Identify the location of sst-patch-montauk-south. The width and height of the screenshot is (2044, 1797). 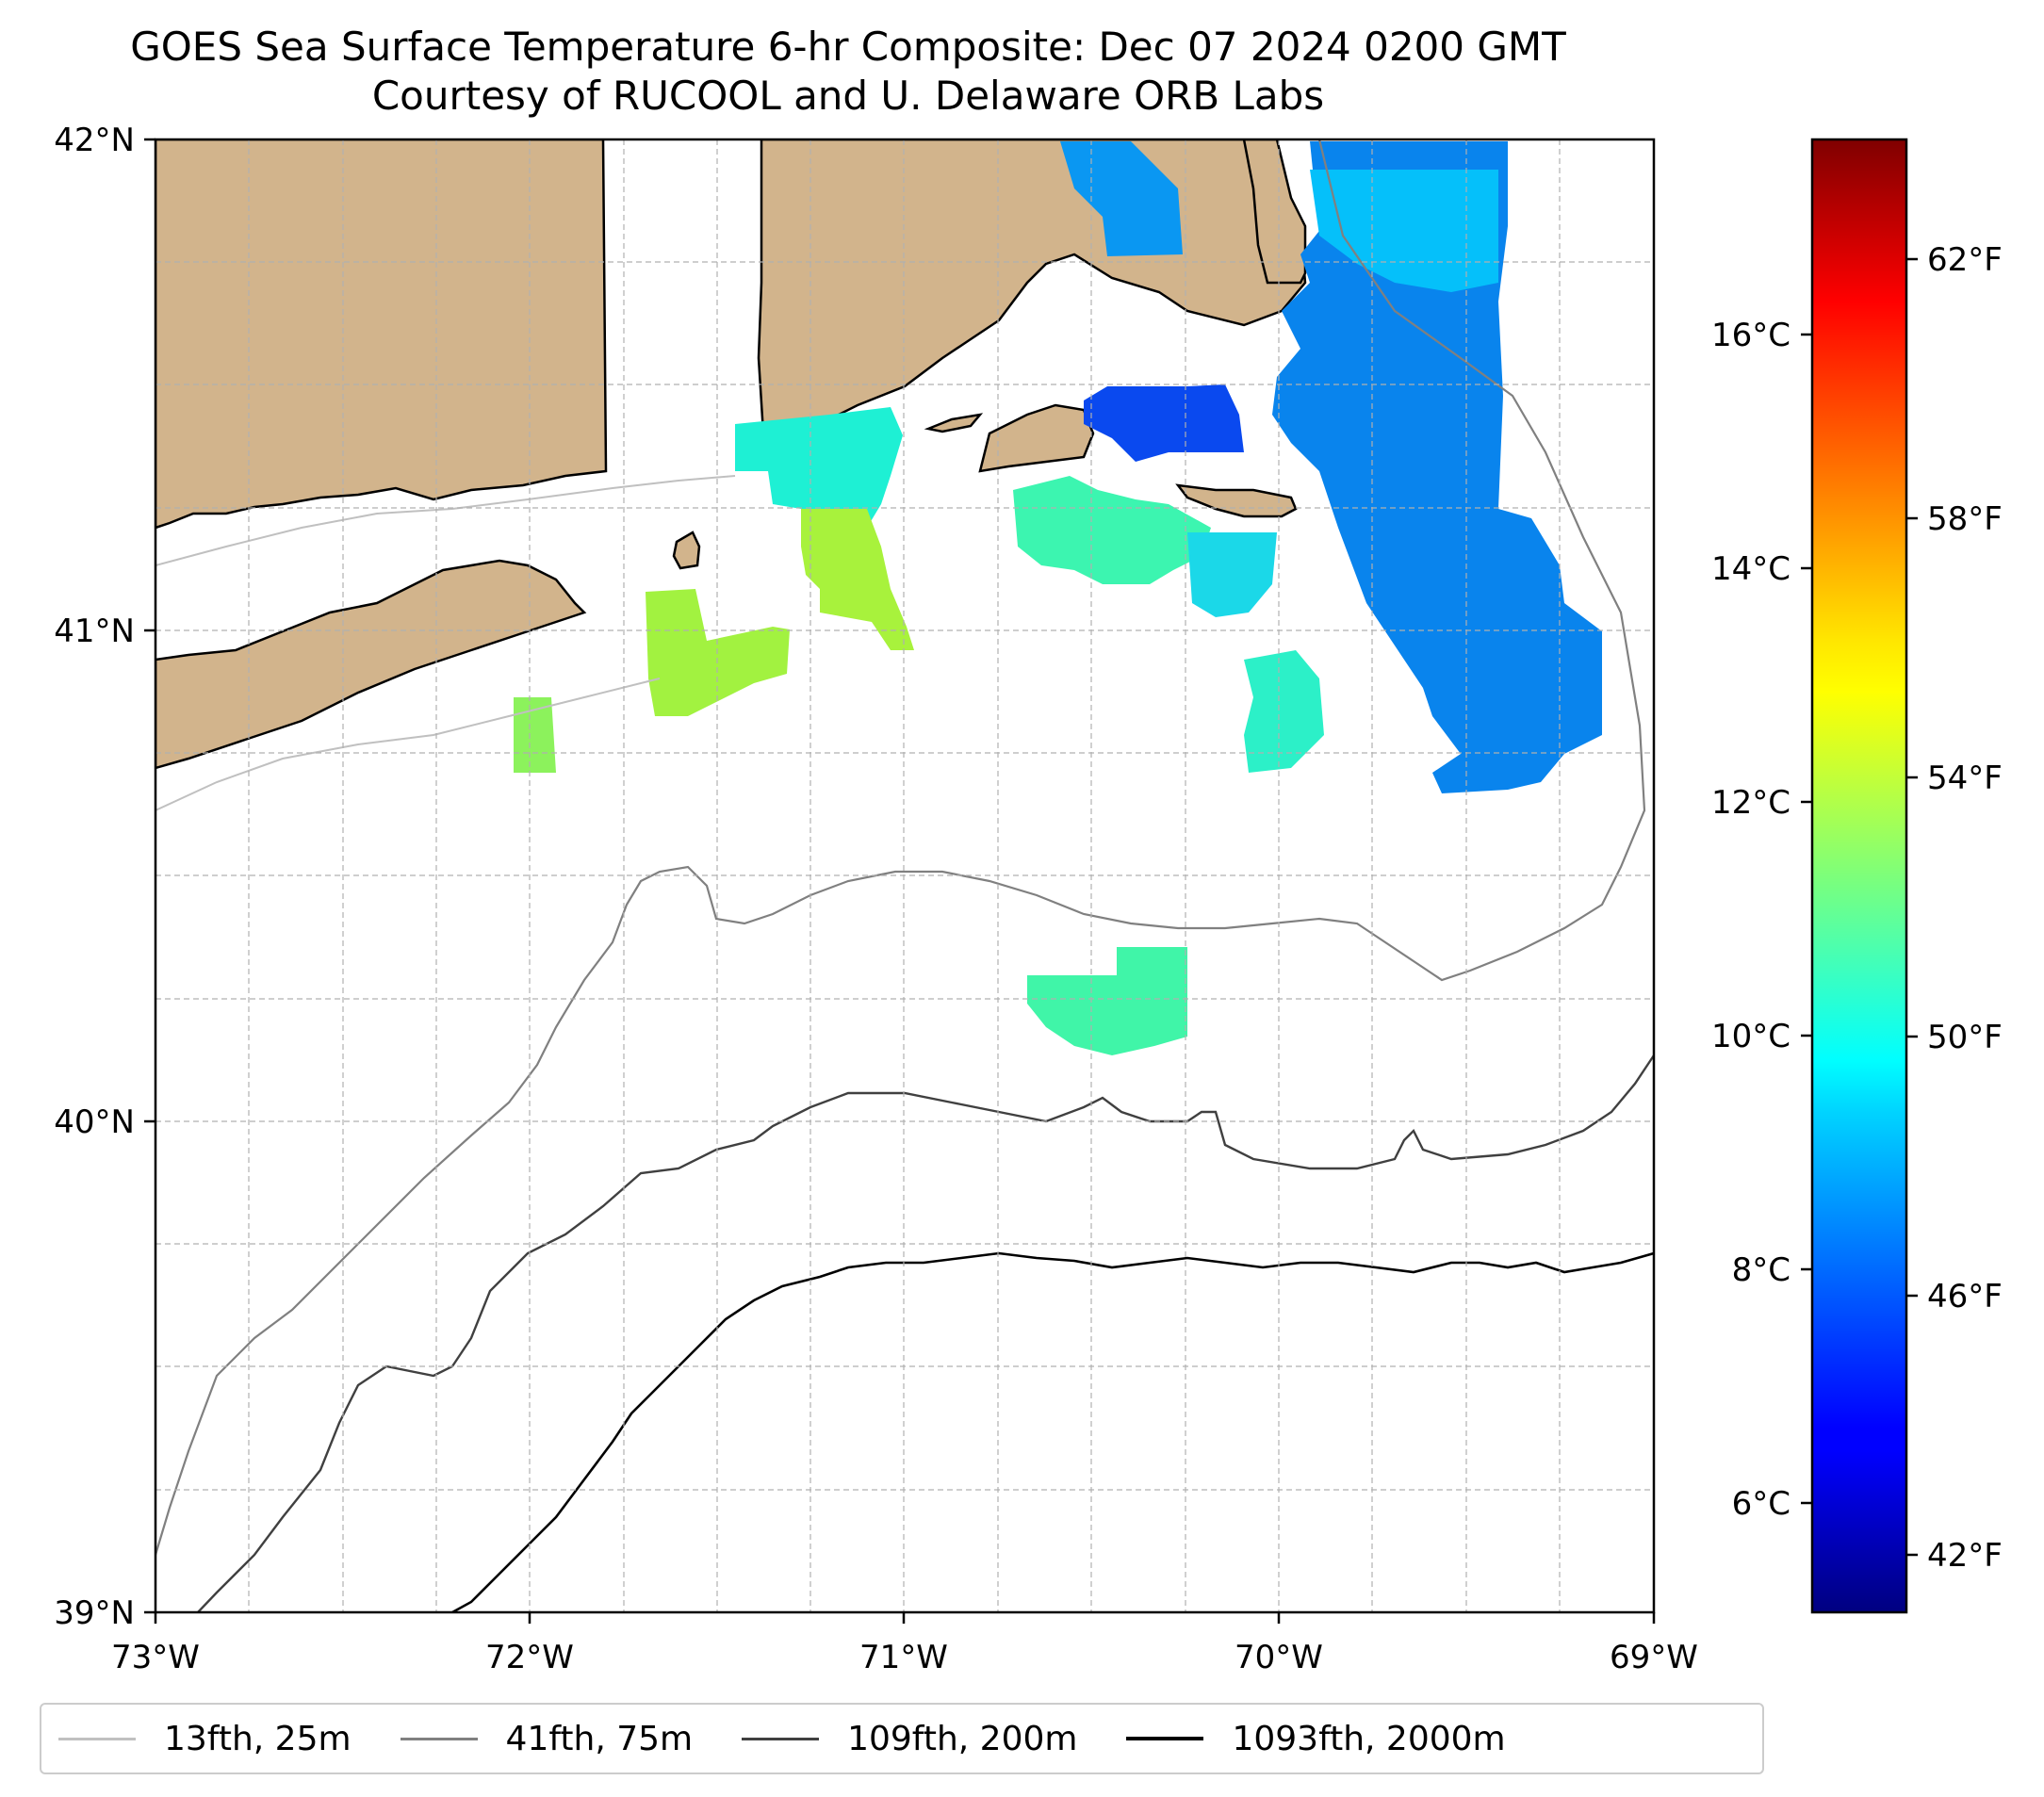
(535, 735).